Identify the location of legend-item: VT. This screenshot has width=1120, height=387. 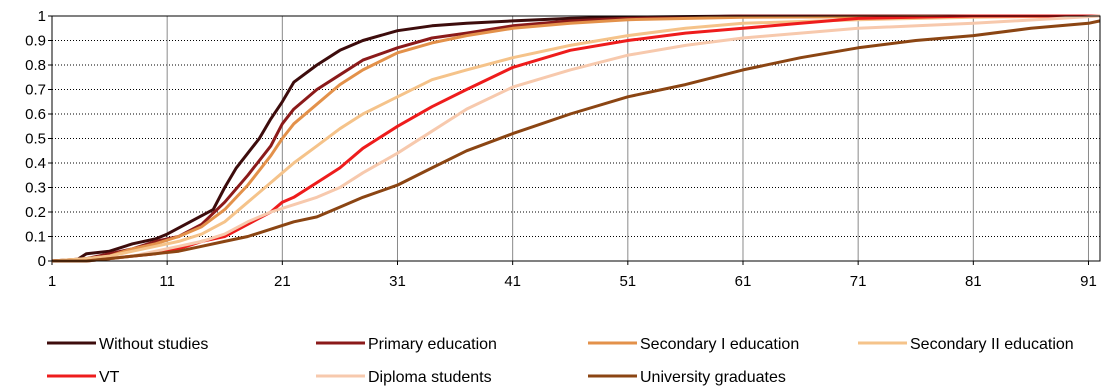
(83, 377).